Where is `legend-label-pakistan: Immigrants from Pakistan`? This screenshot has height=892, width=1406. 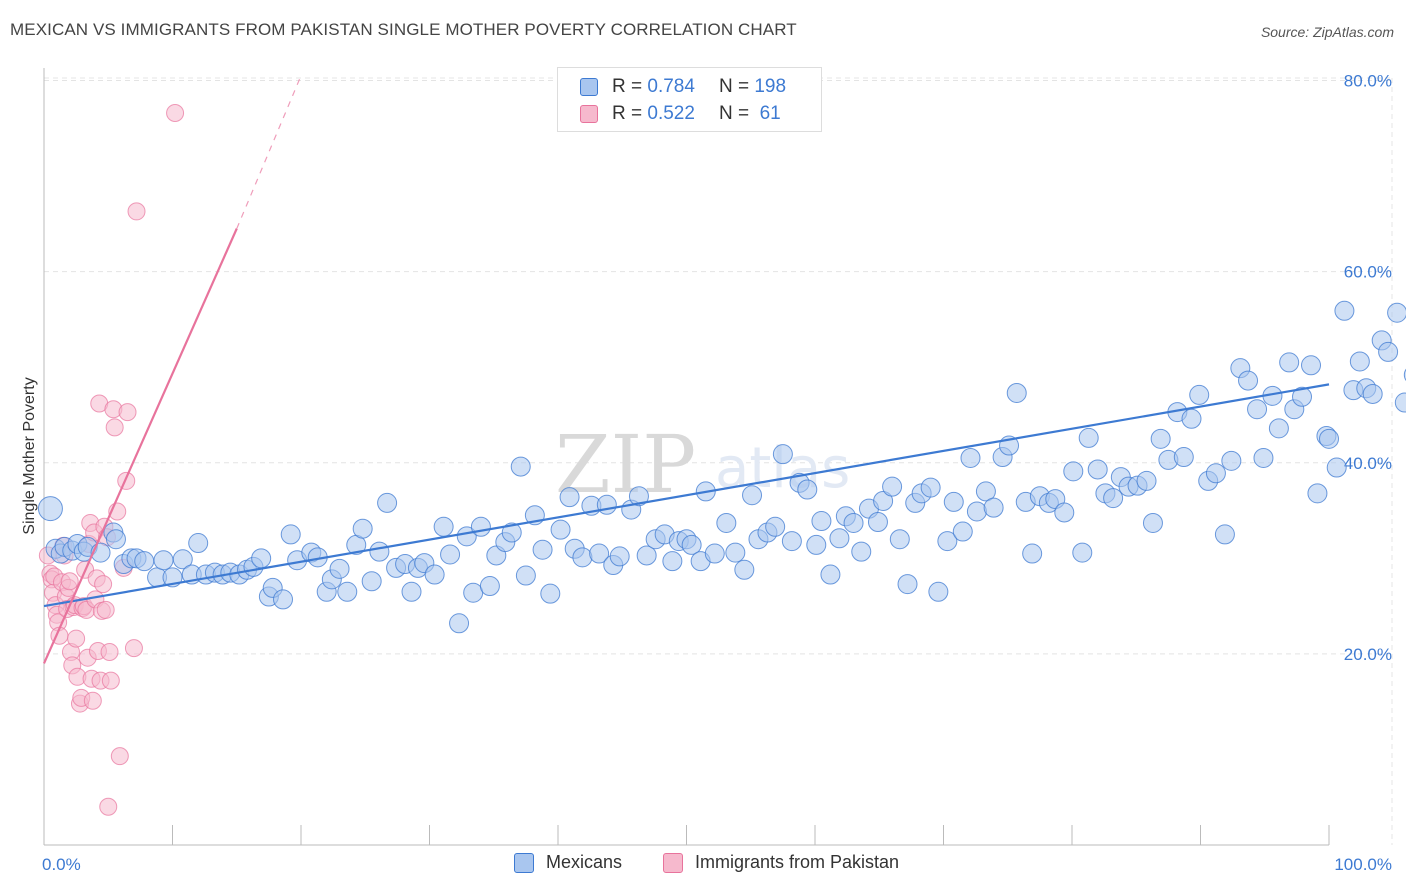
legend-label-pakistan: Immigrants from Pakistan is located at coordinates (797, 862).